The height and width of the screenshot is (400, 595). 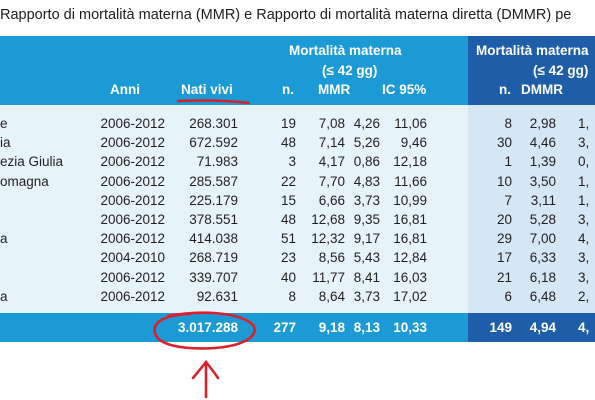 What do you see at coordinates (328, 239) in the screenshot?
I see `cell-mmr: 12,32` at bounding box center [328, 239].